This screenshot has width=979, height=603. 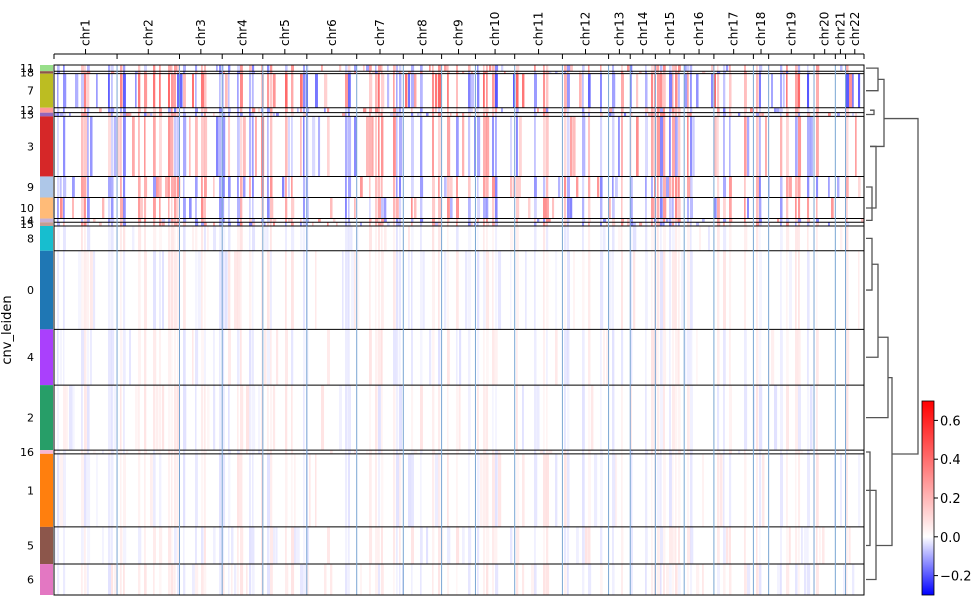 I want to click on chromosome-label: chr8, so click(x=422, y=32).